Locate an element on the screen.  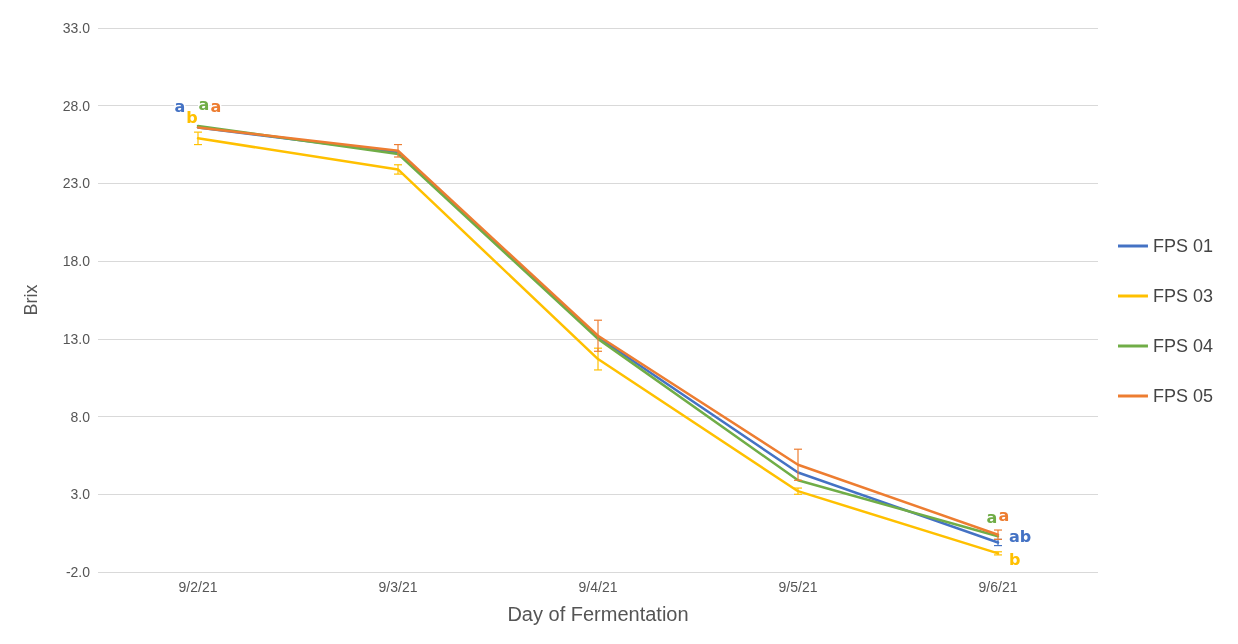
x-tick-label: 9/3/21 is located at coordinates (398, 587).